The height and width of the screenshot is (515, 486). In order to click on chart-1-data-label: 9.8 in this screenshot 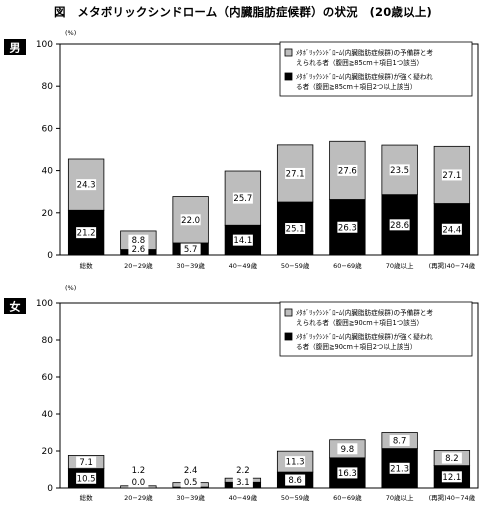, I will do `click(347, 449)`.